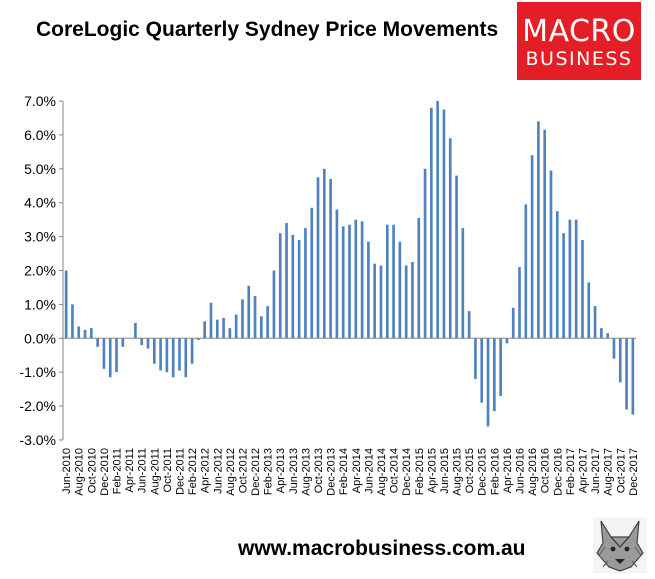  What do you see at coordinates (546, 470) in the screenshot?
I see `x-tick-label: Oct-2016` at bounding box center [546, 470].